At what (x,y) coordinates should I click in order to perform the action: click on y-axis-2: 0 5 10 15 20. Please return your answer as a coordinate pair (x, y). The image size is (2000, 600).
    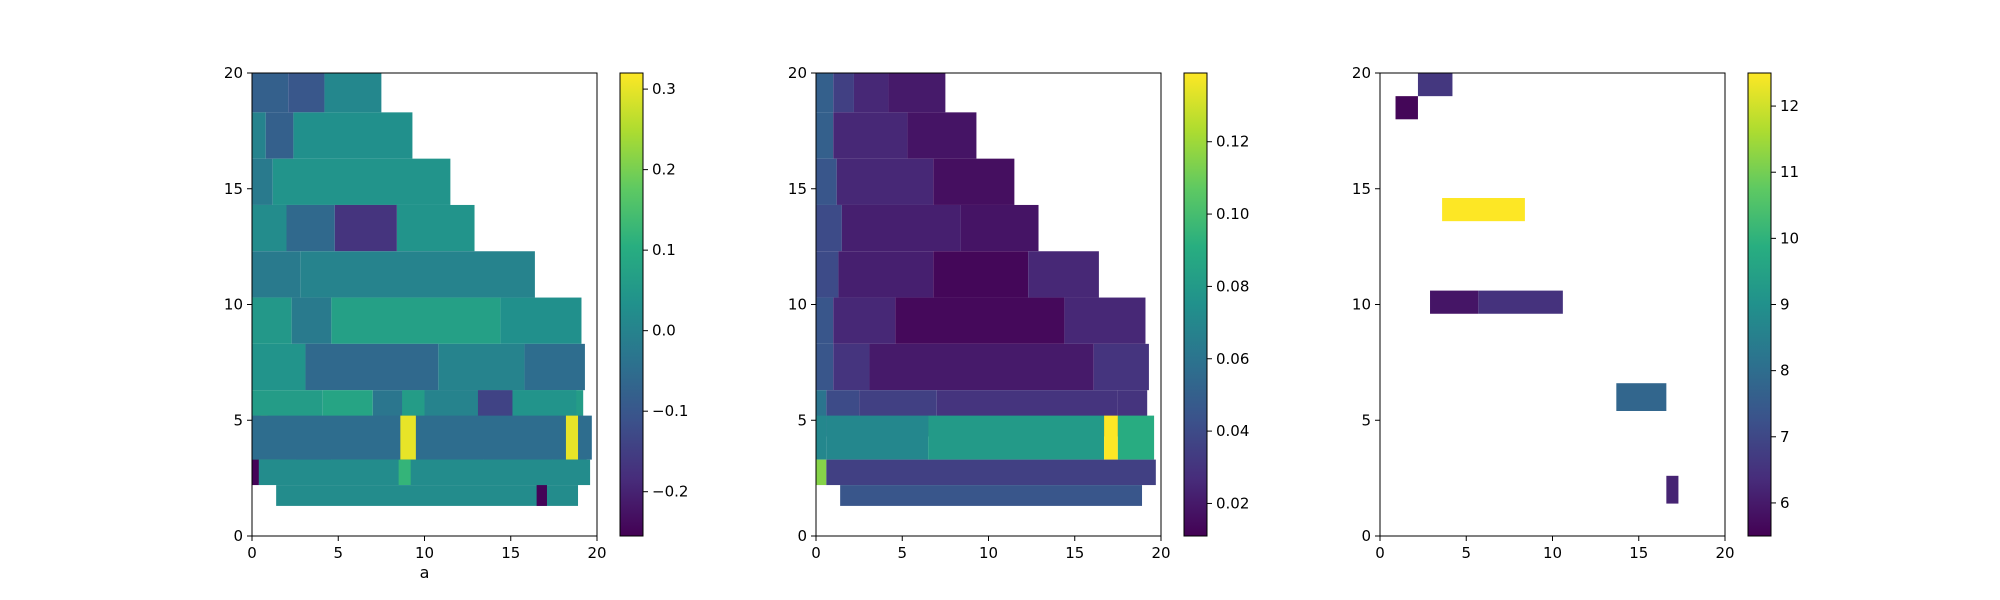
    Looking at the image, I should click on (802, 304).